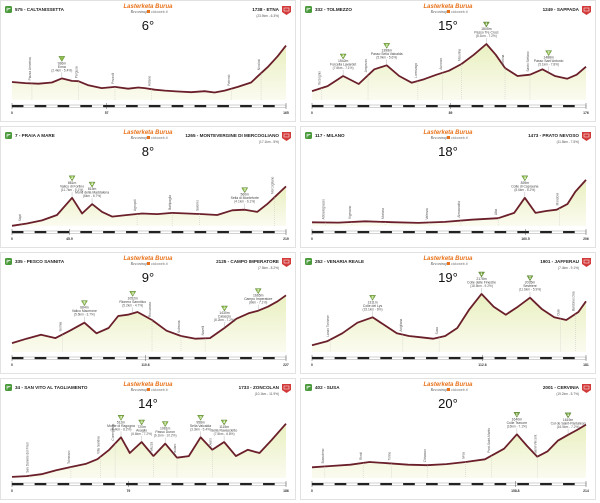 The image size is (600, 503). Describe the element at coordinates (486, 36) in the screenshot. I see `climb-info: (8.1km - 7.2%)` at that location.